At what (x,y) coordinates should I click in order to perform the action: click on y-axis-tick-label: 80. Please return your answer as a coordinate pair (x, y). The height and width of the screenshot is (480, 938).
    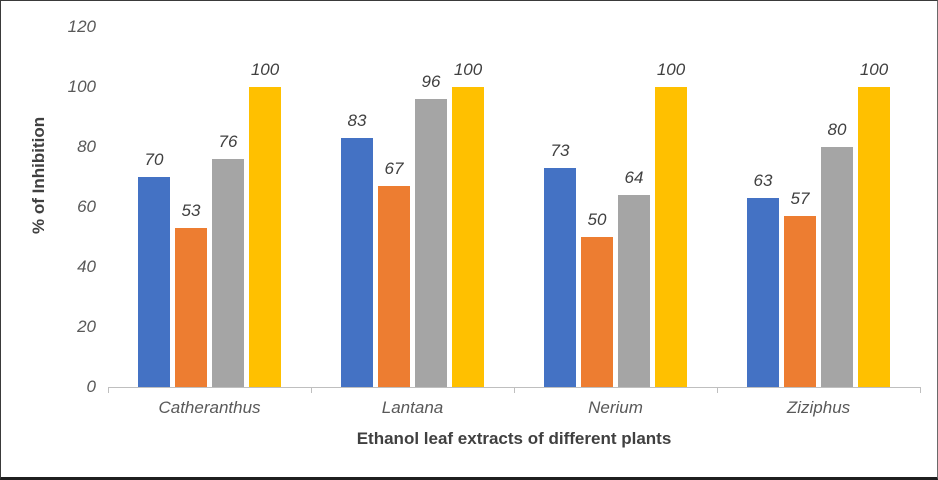
    Looking at the image, I should click on (86, 146).